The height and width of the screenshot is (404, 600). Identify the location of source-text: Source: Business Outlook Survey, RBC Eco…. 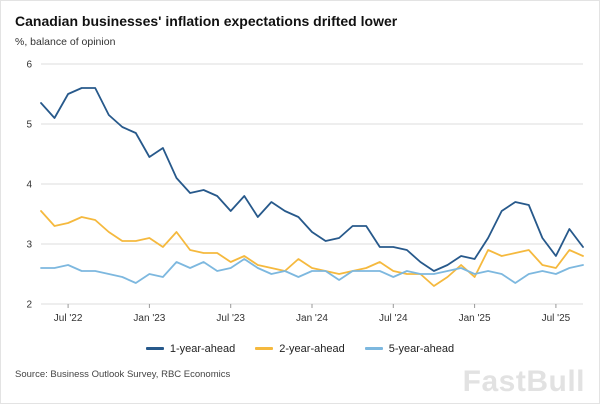
(123, 374).